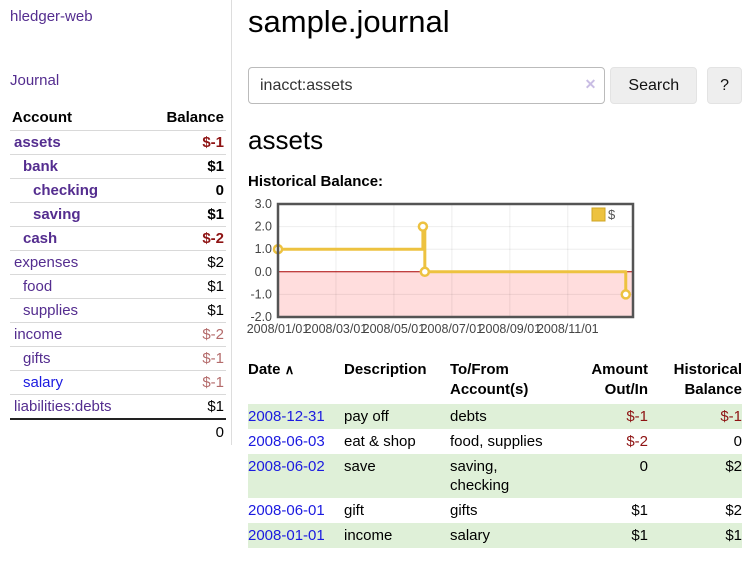  What do you see at coordinates (360, 466) in the screenshot?
I see `transaction-description: save` at bounding box center [360, 466].